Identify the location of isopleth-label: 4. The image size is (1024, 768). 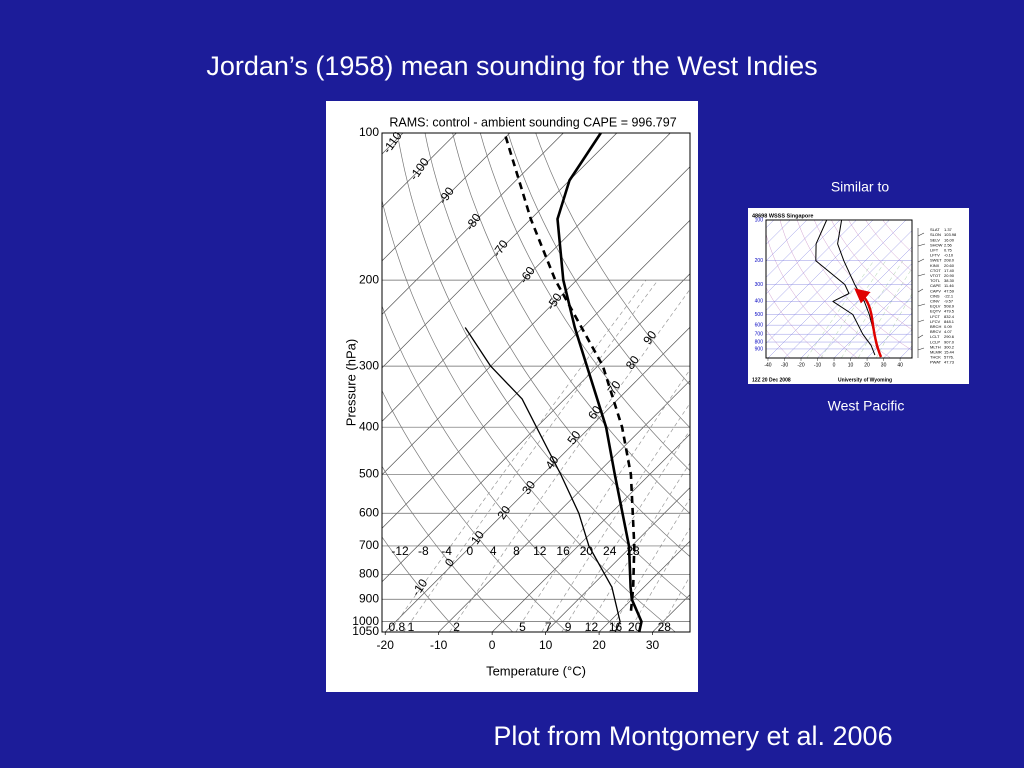
(493, 551).